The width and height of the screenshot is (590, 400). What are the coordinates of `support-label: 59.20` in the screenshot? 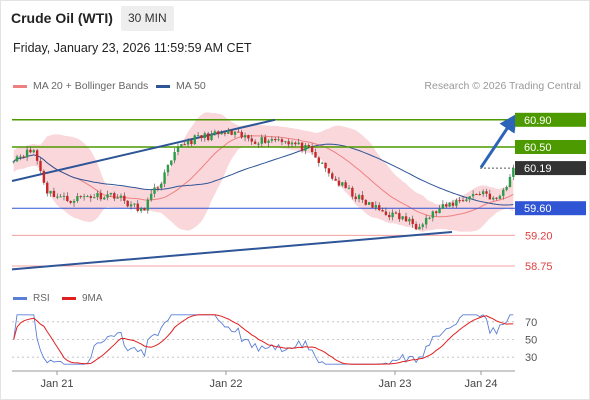 It's located at (539, 236).